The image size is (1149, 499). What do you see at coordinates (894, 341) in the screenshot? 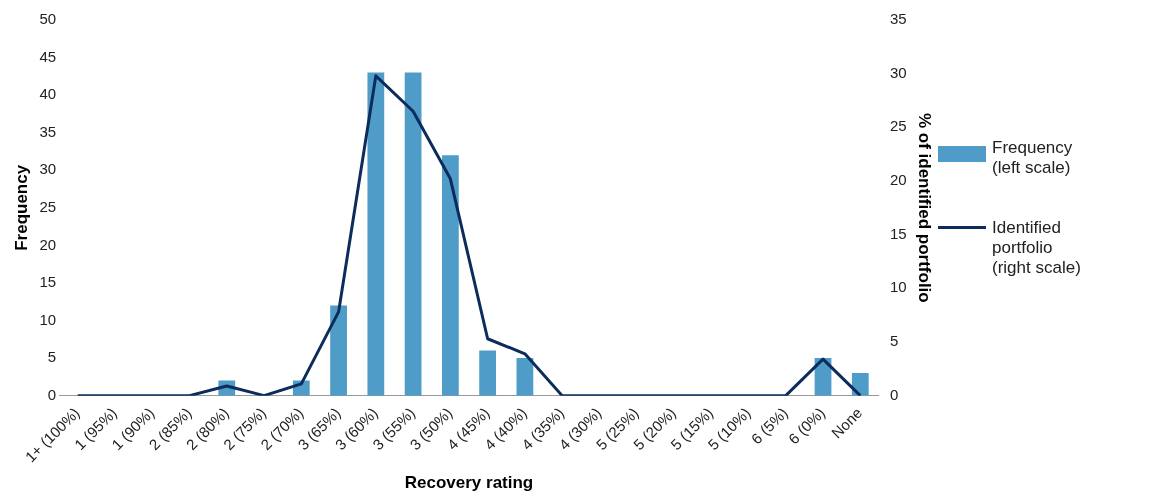
I see `y2-tick-label: 5` at bounding box center [894, 341].